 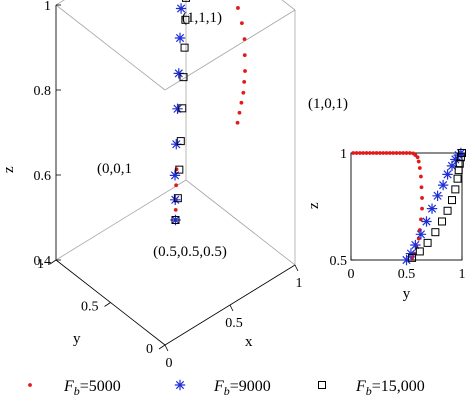 I want to click on point-annotation: (0,0,1, so click(x=114, y=169).